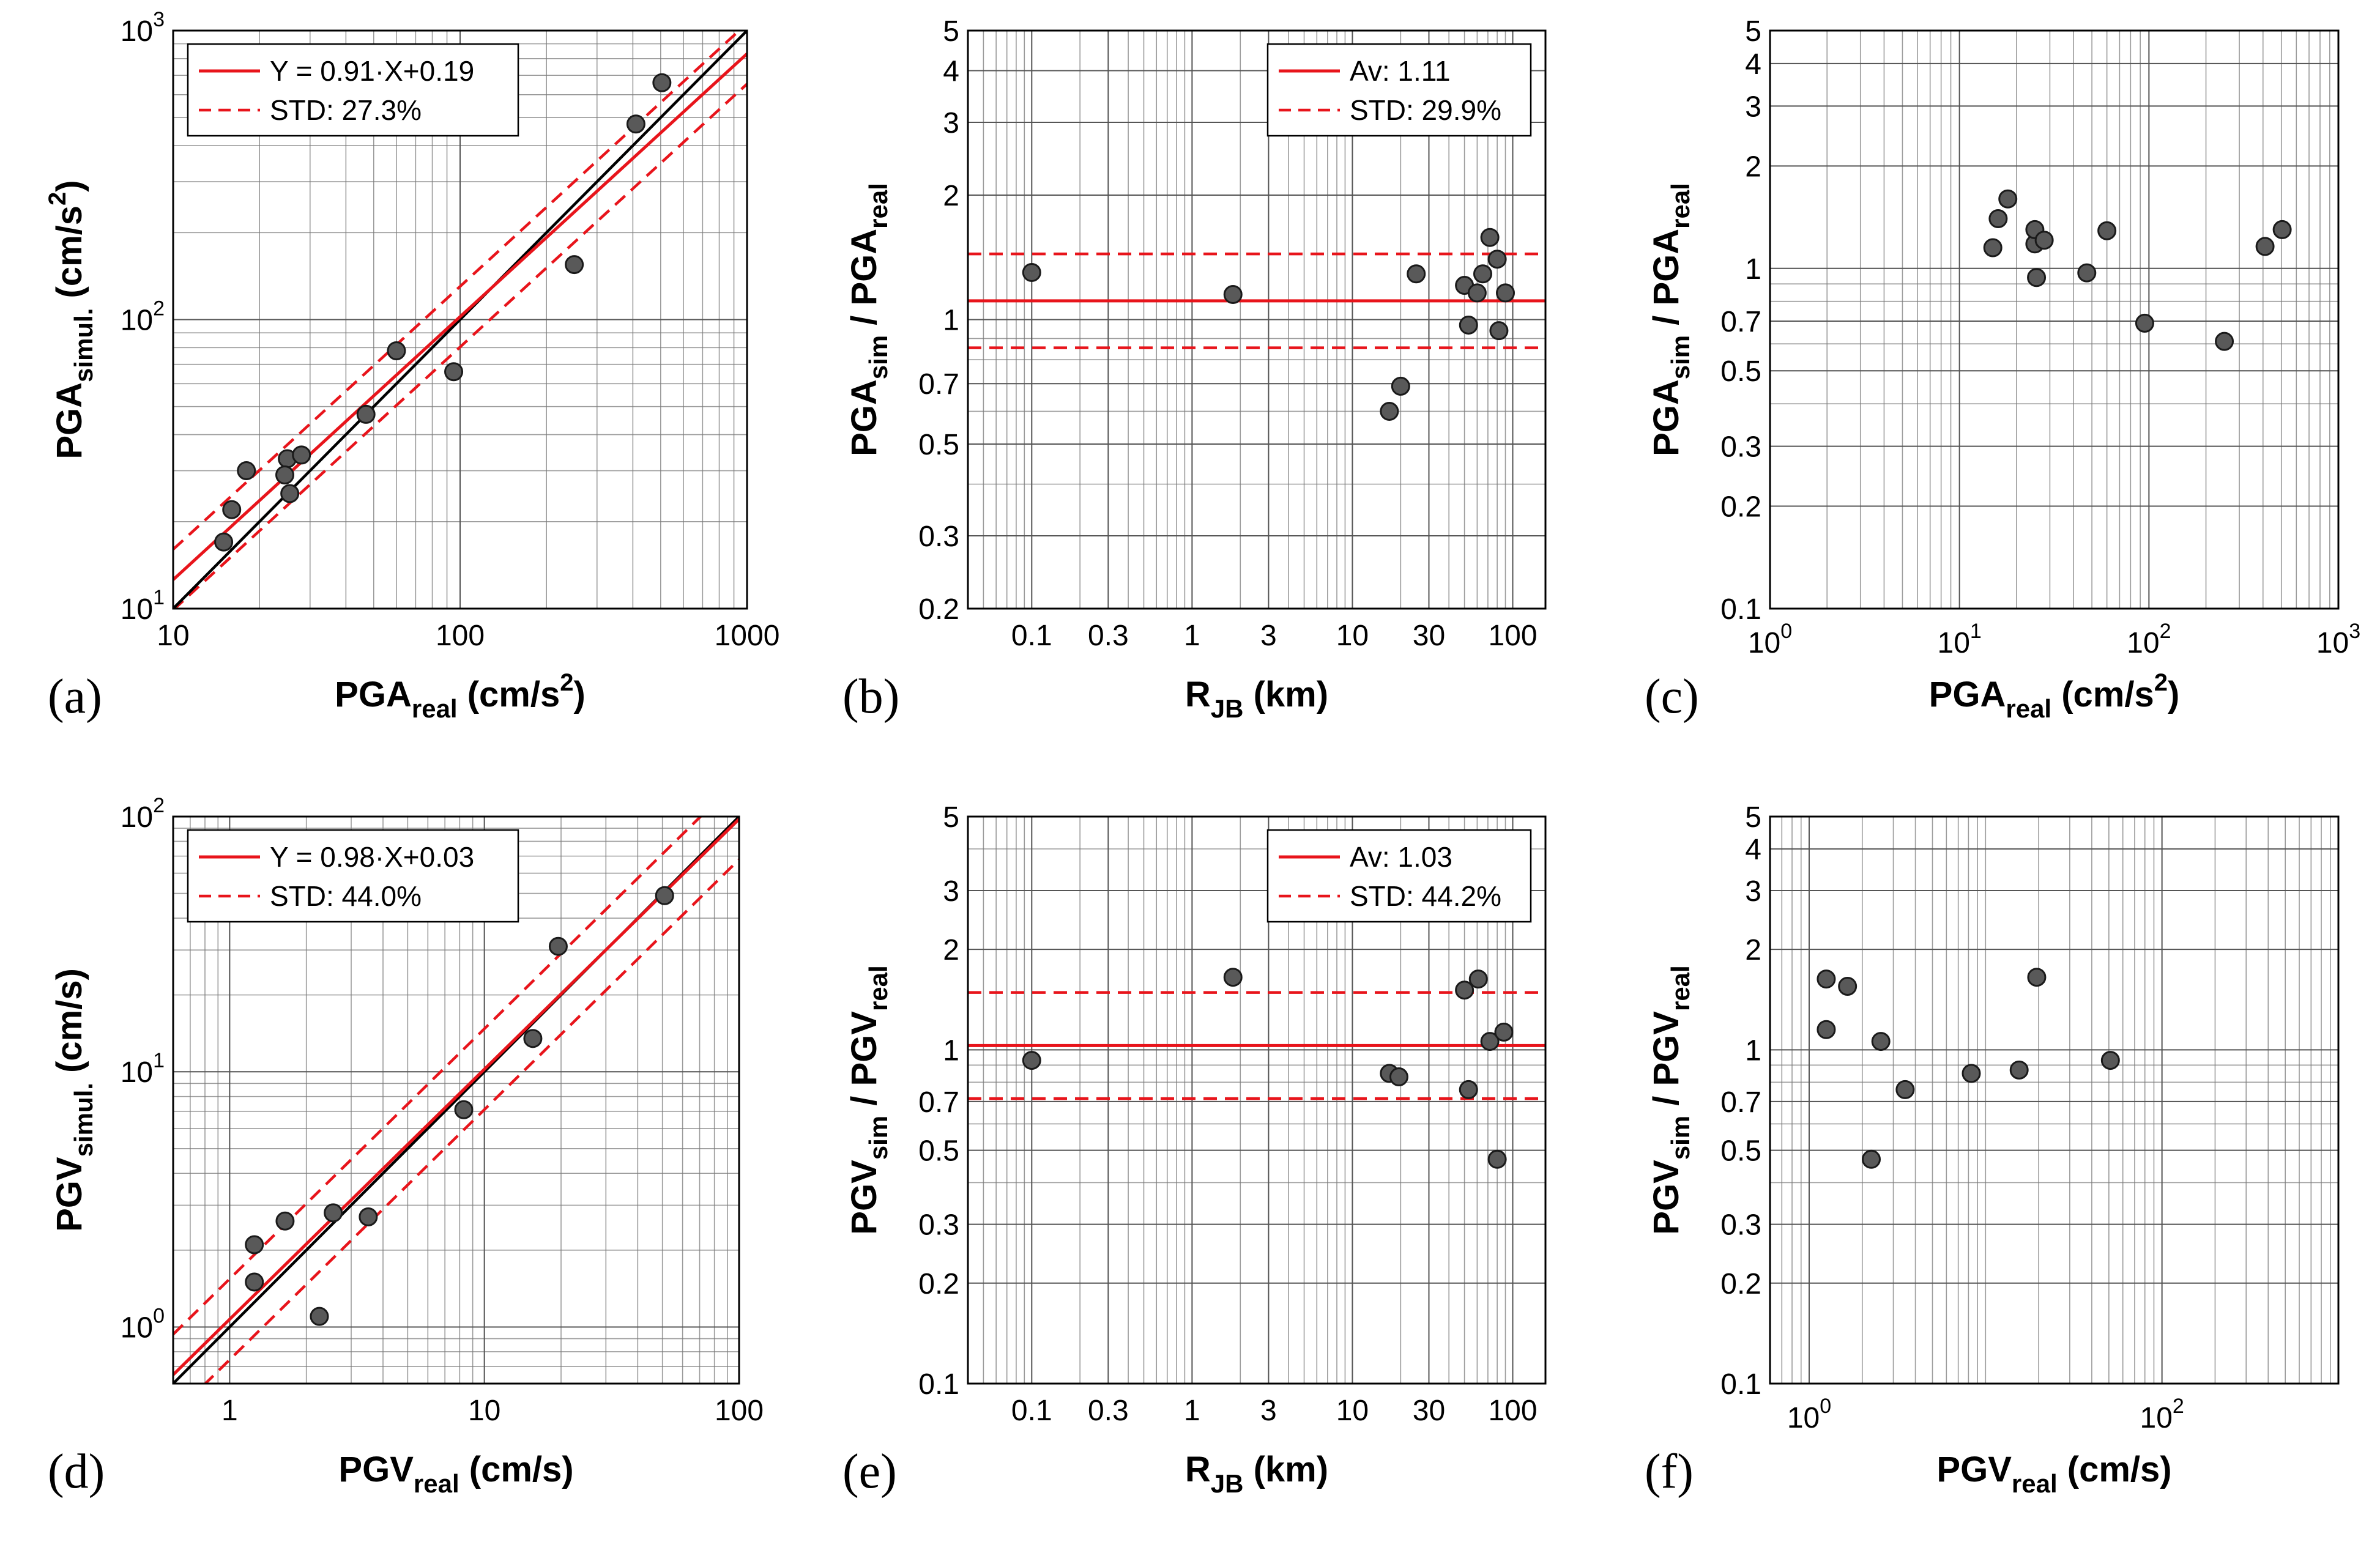 This screenshot has height=1542, width=2380. What do you see at coordinates (1671, 1099) in the screenshot?
I see `y-axis-label-f: PGVsim / PGVreal` at bounding box center [1671, 1099].